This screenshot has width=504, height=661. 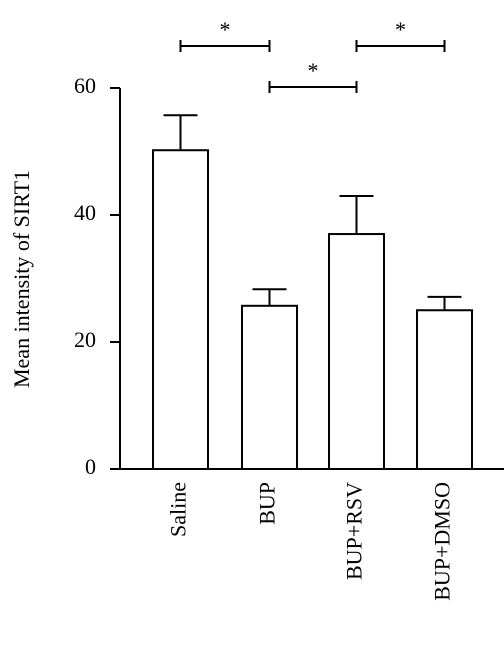 I want to click on y-tick-label: 40, so click(x=85, y=212).